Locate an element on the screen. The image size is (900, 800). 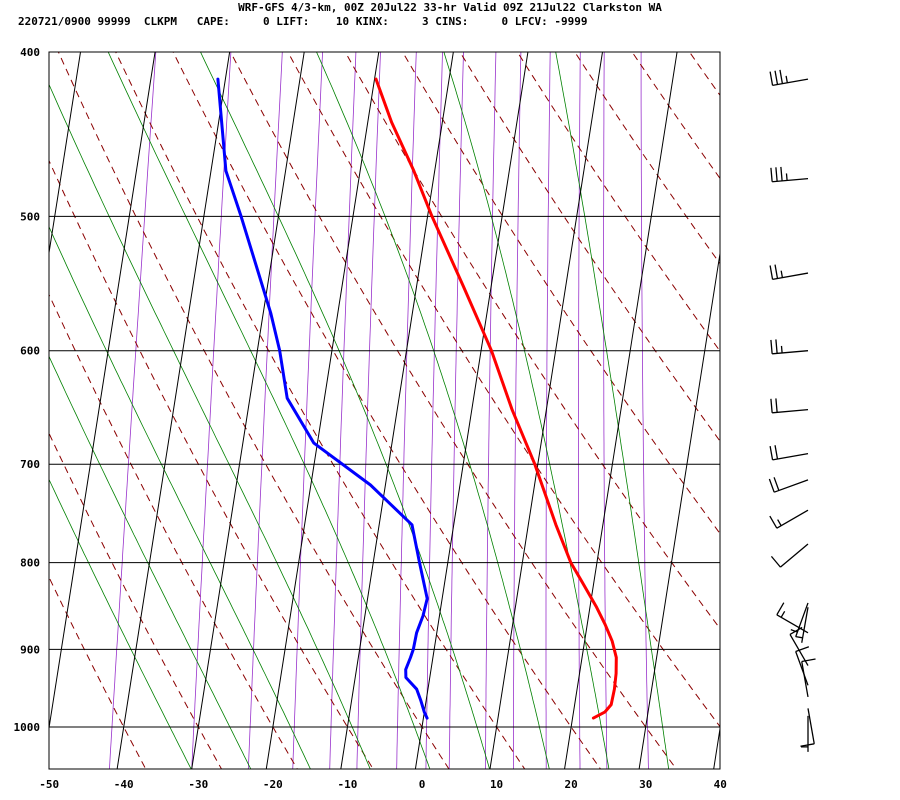
moist-adiabat is located at coordinates (150, 562).